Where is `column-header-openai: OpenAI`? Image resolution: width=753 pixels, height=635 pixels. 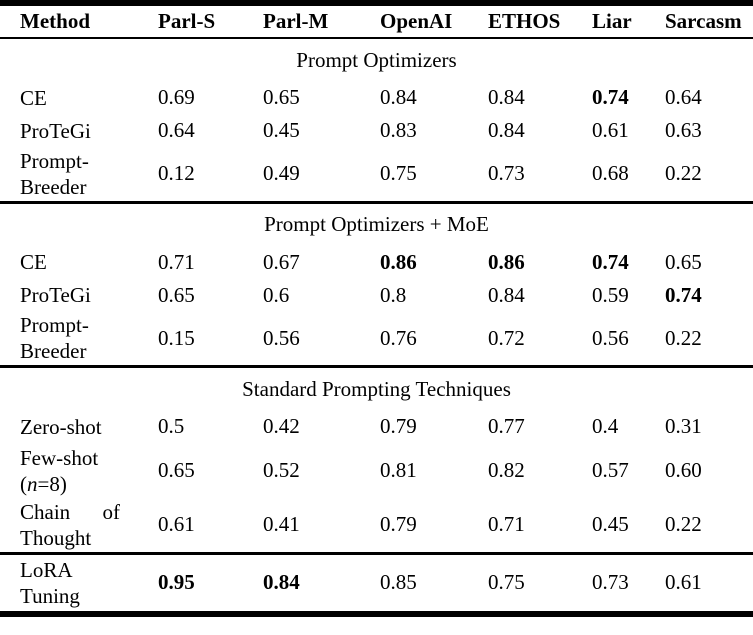
column-header-openai: OpenAI is located at coordinates (416, 21).